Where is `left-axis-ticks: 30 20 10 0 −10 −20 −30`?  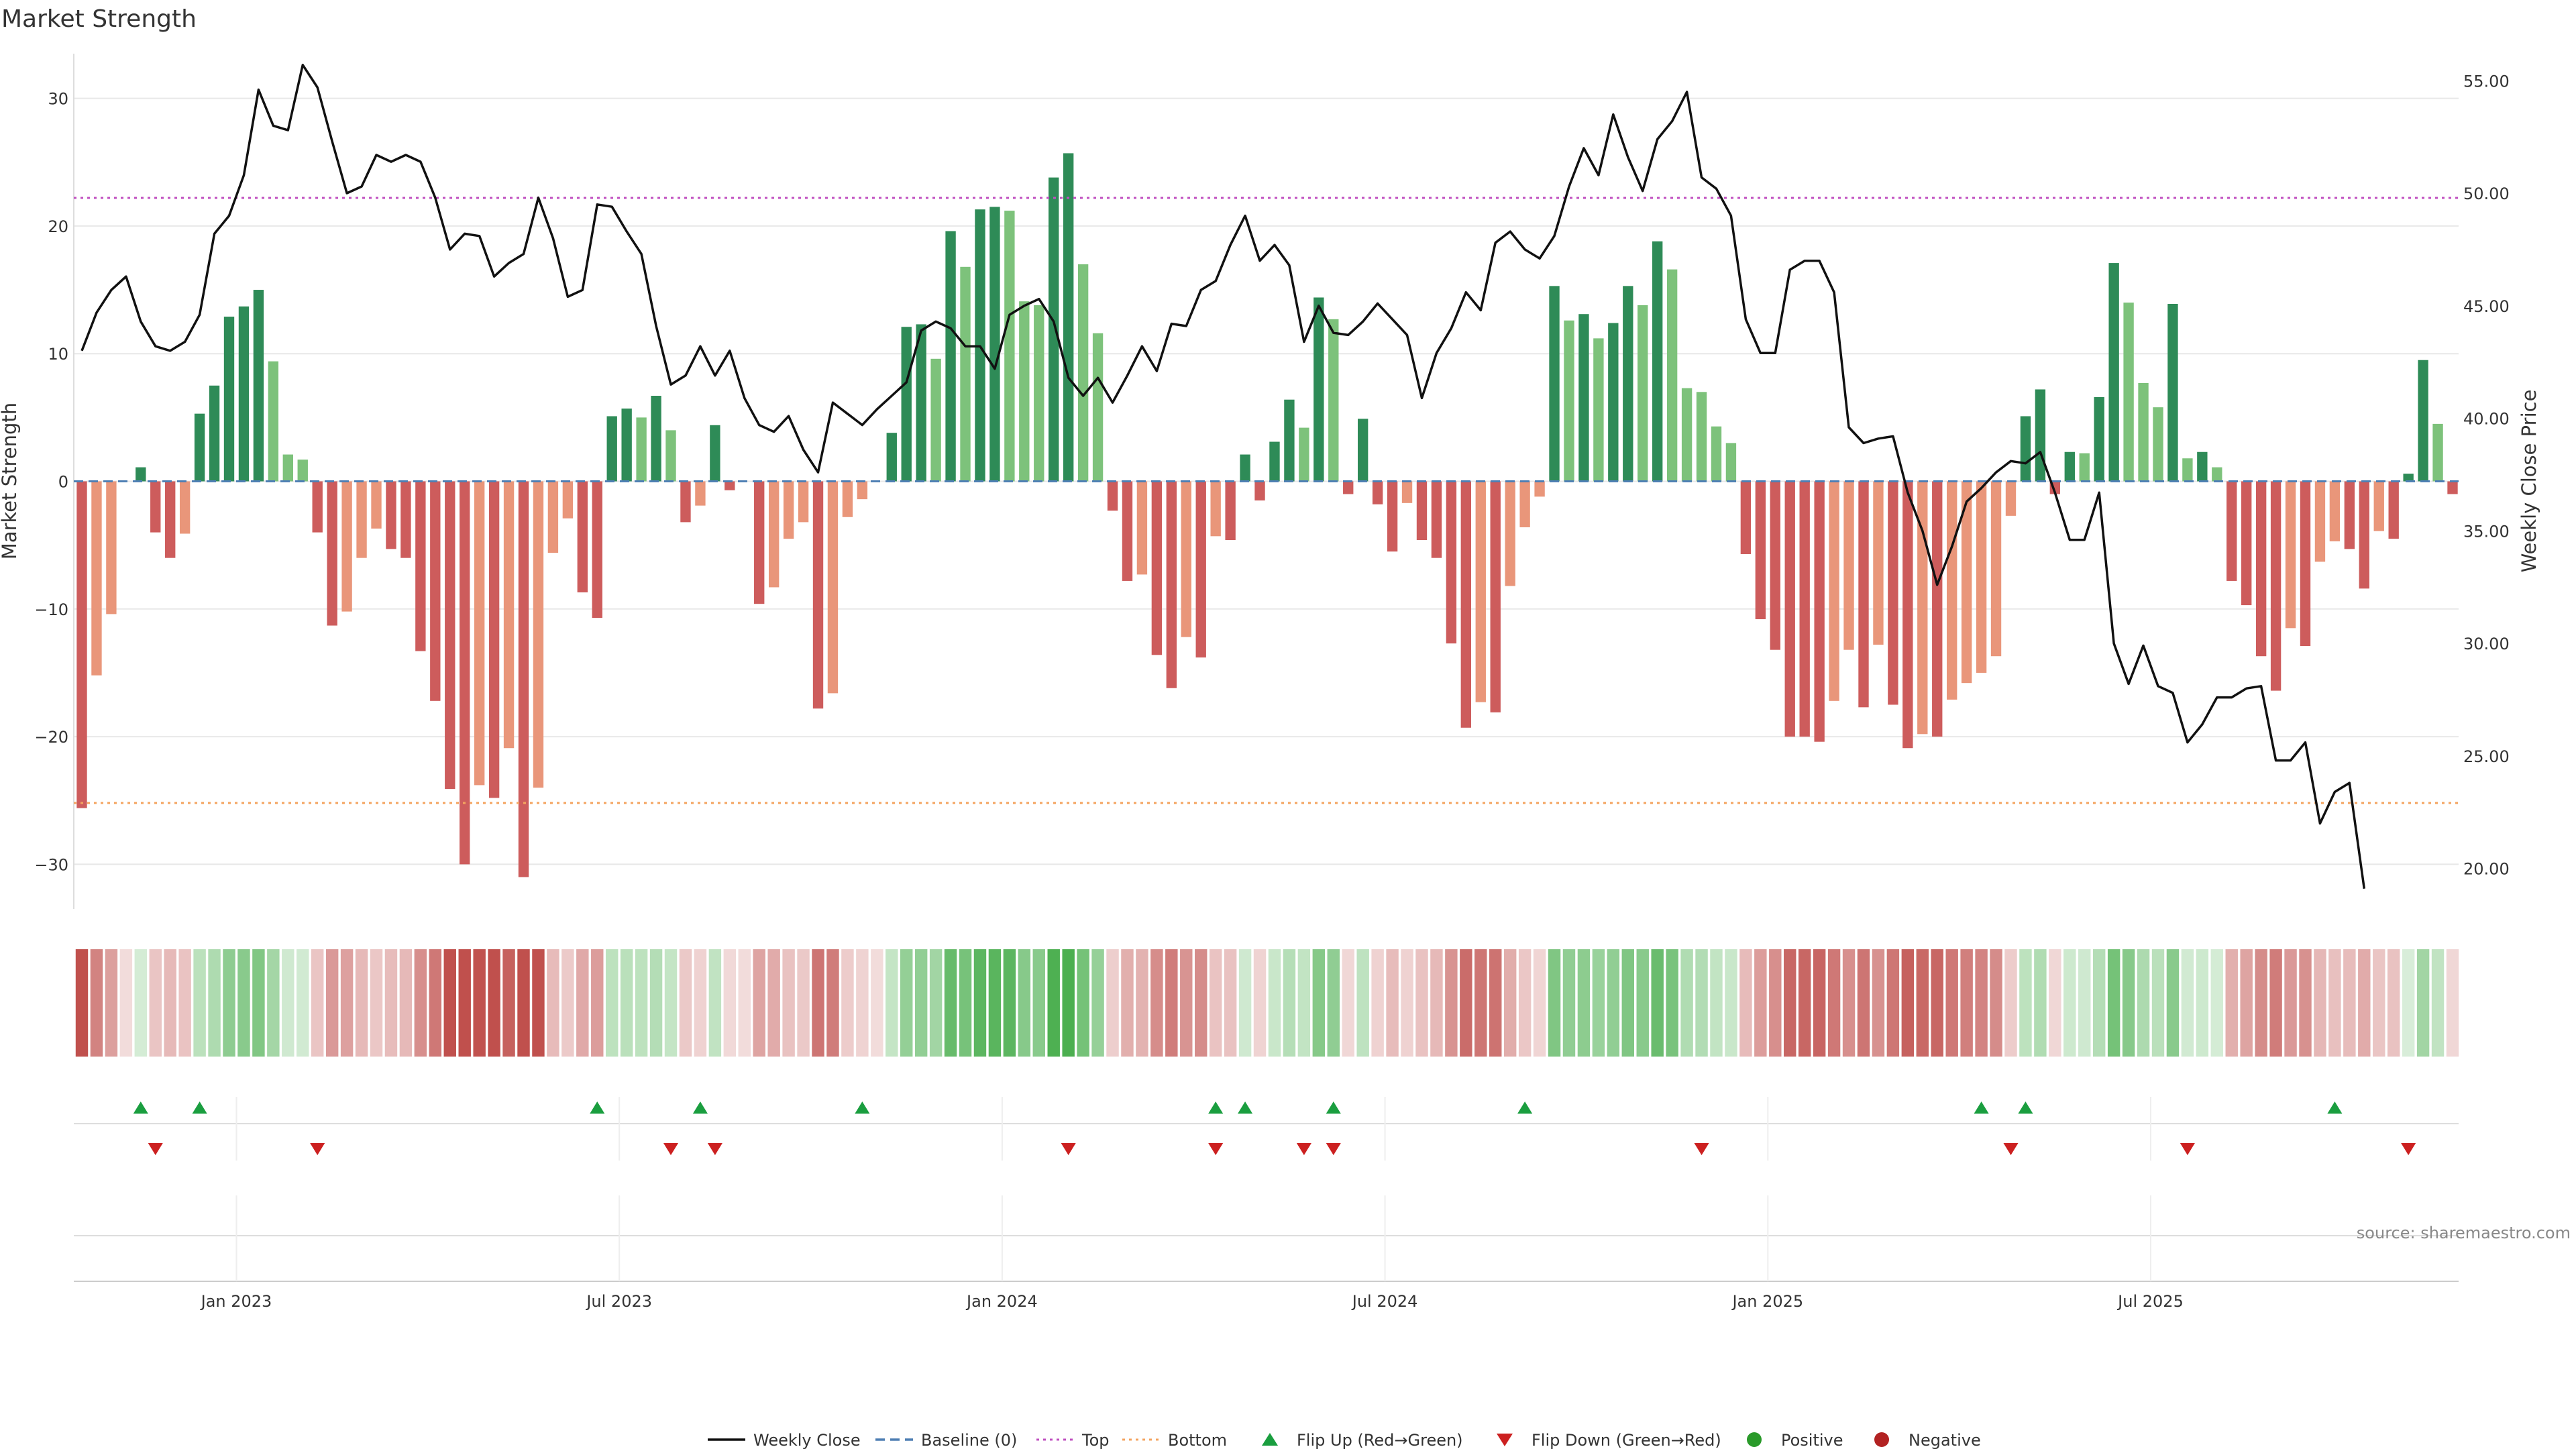
left-axis-ticks: 30 20 10 0 −10 −20 −30 is located at coordinates (51, 482).